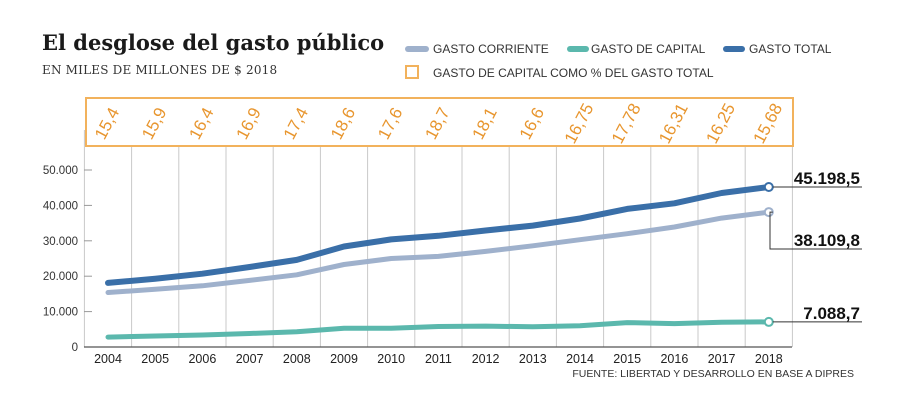  What do you see at coordinates (417, 49) in the screenshot?
I see `legend-swatch-corriente` at bounding box center [417, 49].